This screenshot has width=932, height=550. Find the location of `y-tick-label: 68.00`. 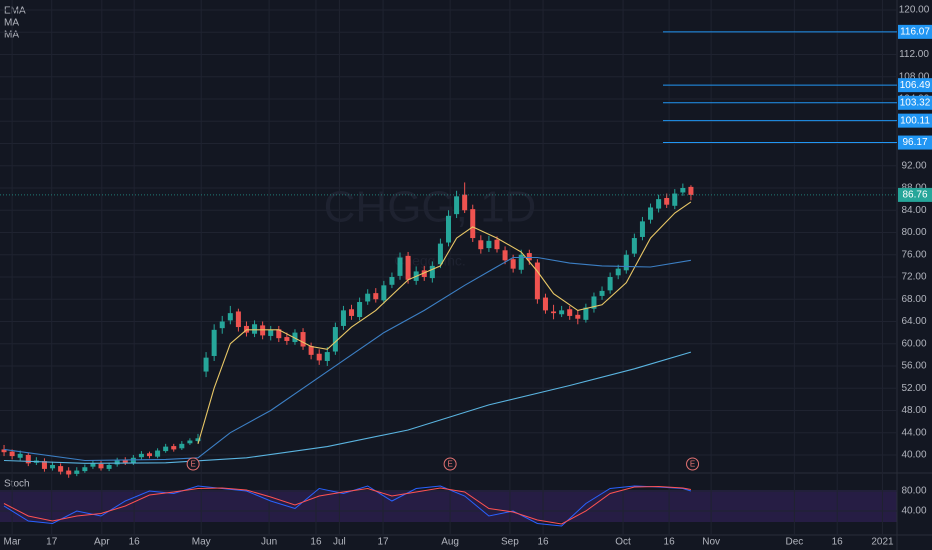

y-tick-label: 68.00 is located at coordinates (913, 299).